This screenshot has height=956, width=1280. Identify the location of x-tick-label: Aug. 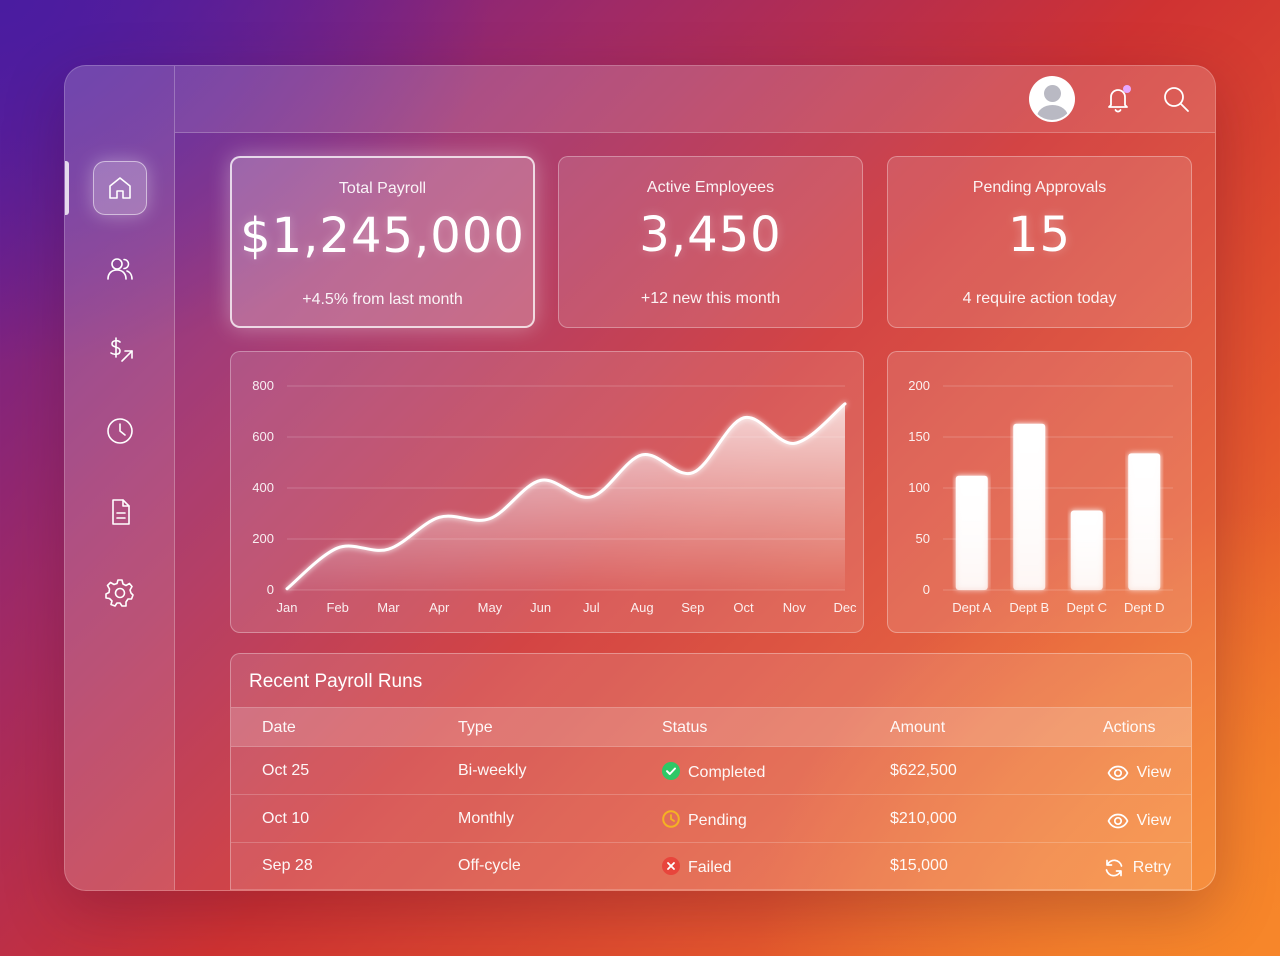
(642, 607).